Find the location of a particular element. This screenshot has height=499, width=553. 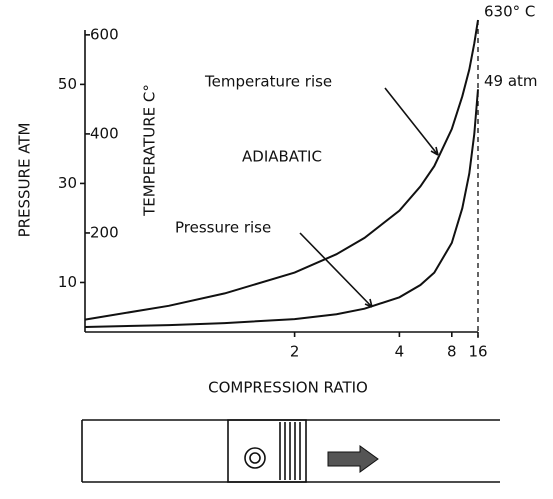

annotation: ADIABATIC is located at coordinates (282, 157).